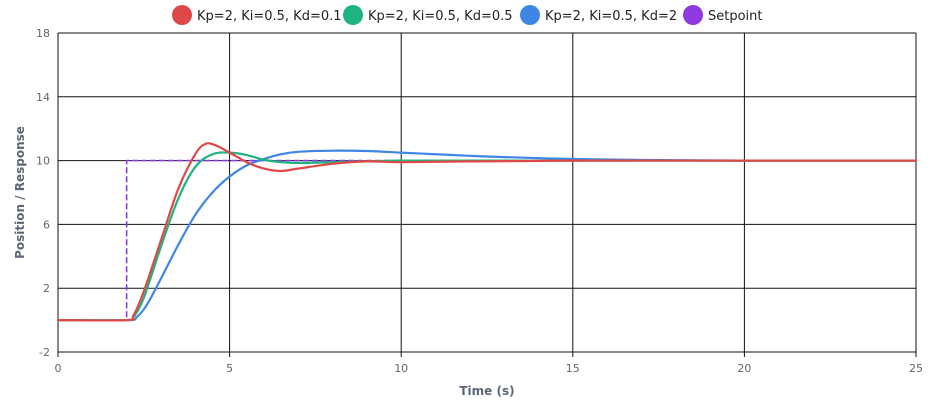 The image size is (934, 419). I want to click on x-tick-label: 0, so click(58, 368).